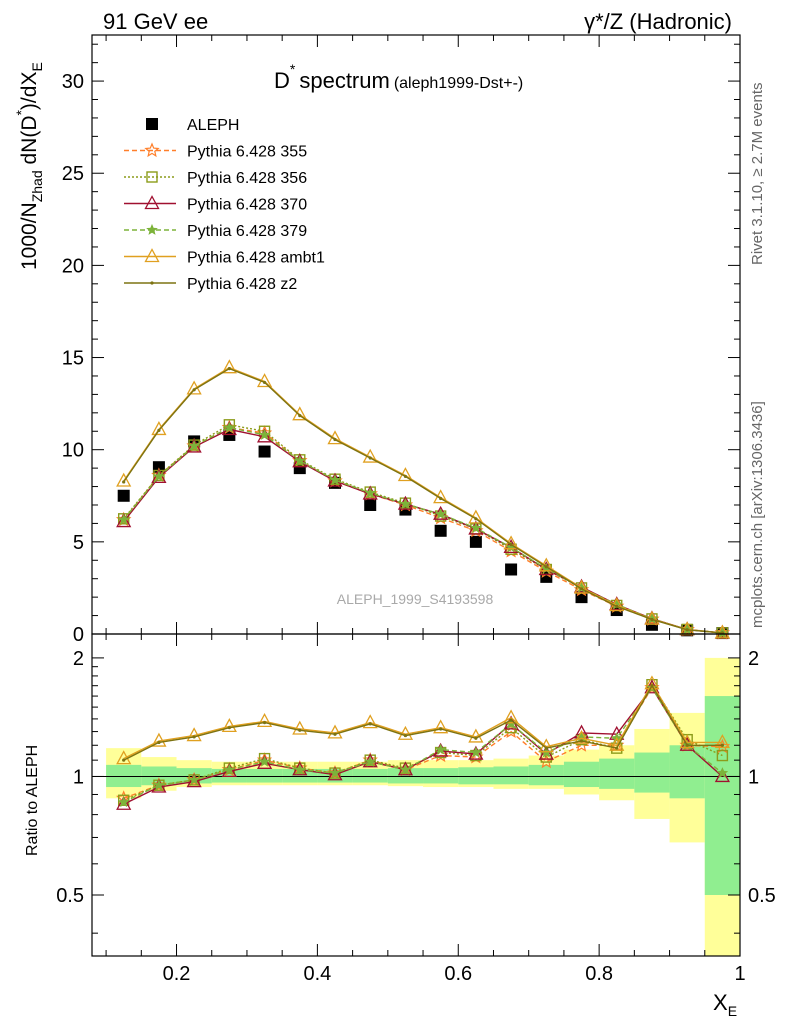 The image size is (786, 1024). What do you see at coordinates (757, 514) in the screenshot?
I see `mcplots-label: mcplots.cern.ch [arXiv:1306.3436]` at bounding box center [757, 514].